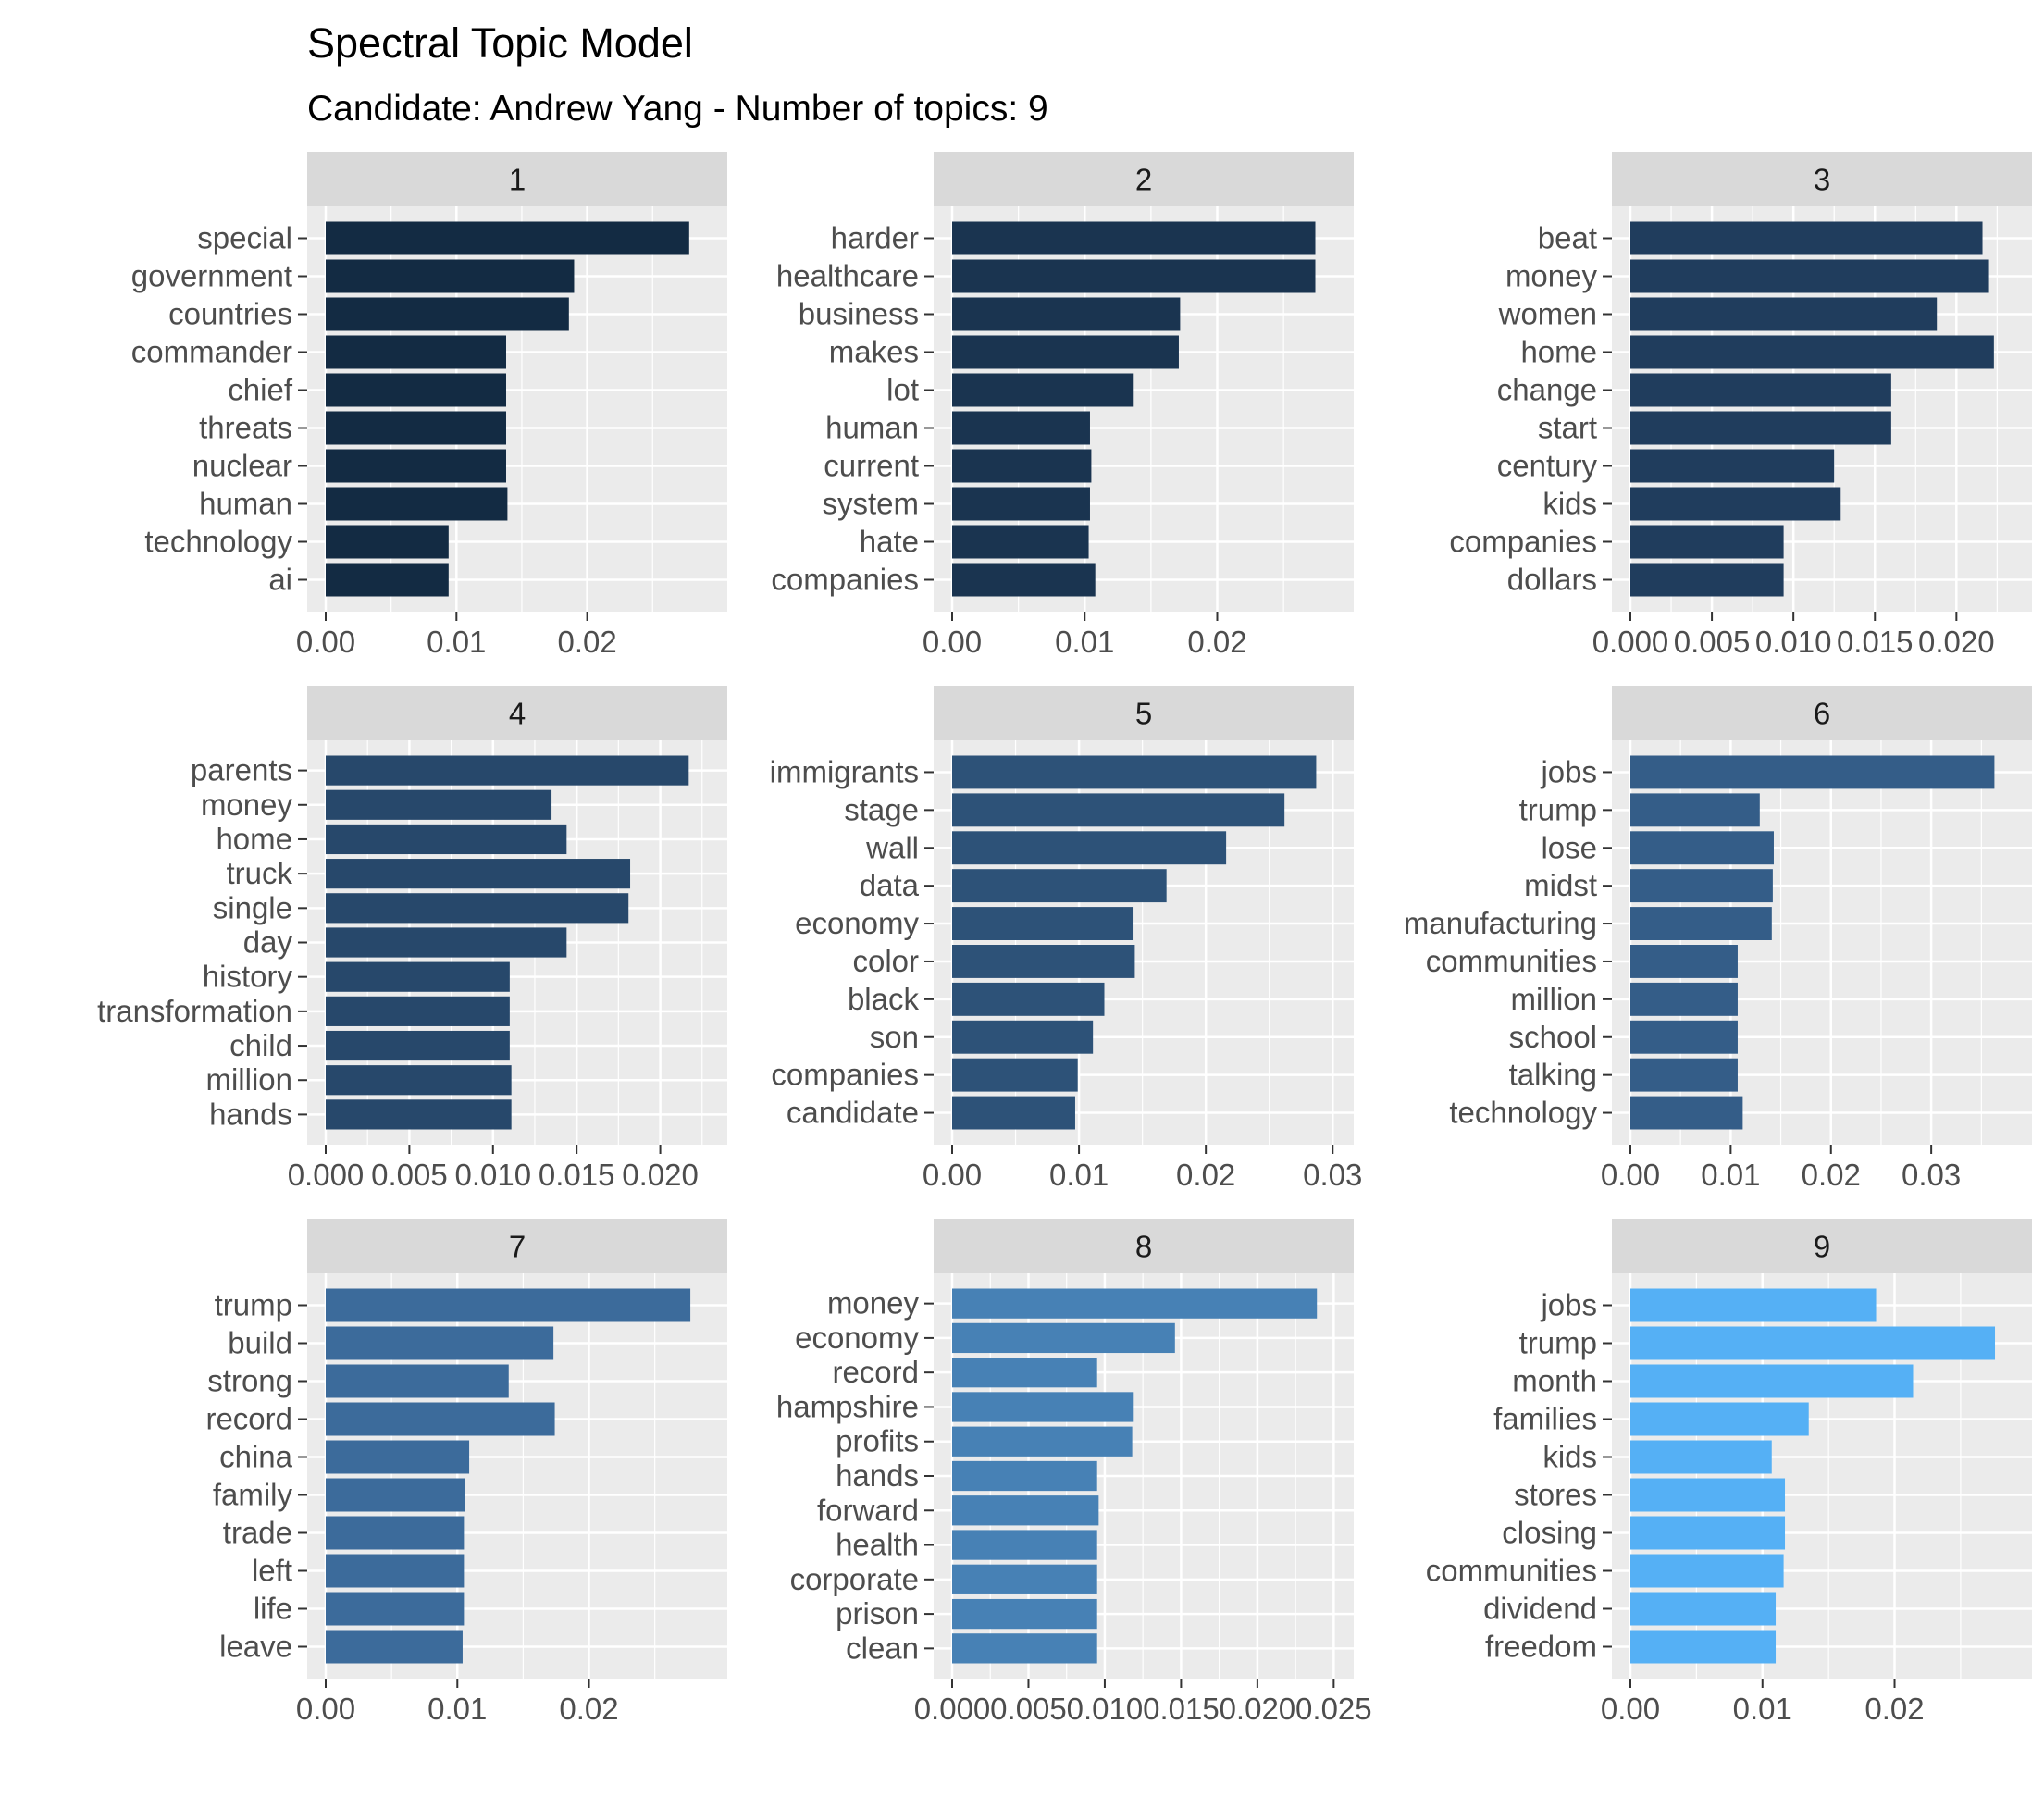 The image size is (2044, 1798). Describe the element at coordinates (1822, 1247) in the screenshot. I see `facet-strip-label: 9` at that location.